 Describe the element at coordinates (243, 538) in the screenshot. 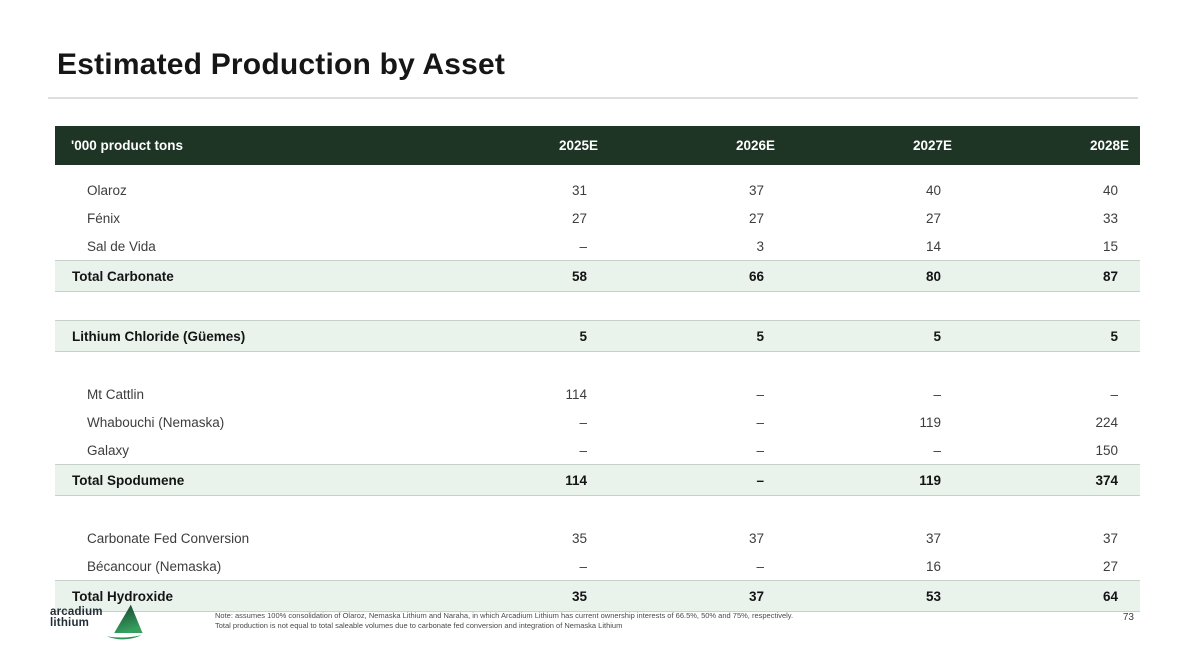

I see `row-label: Carbonate Fed Conversion` at that location.